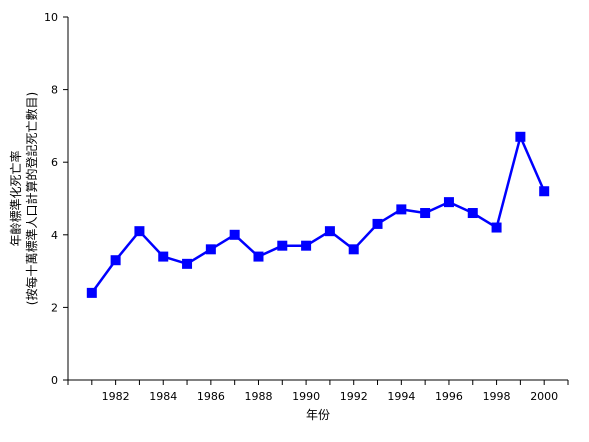  I want to click on y-tick-label: 2, so click(54, 307).